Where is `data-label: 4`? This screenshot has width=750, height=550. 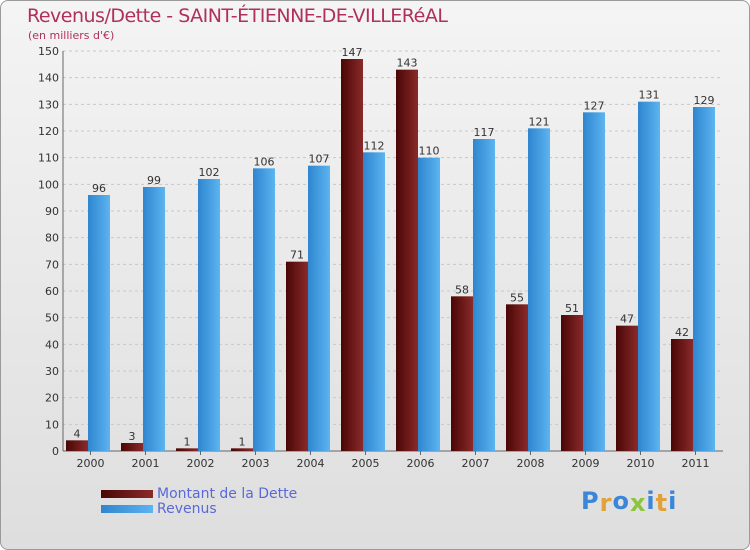
data-label: 4 is located at coordinates (77, 433).